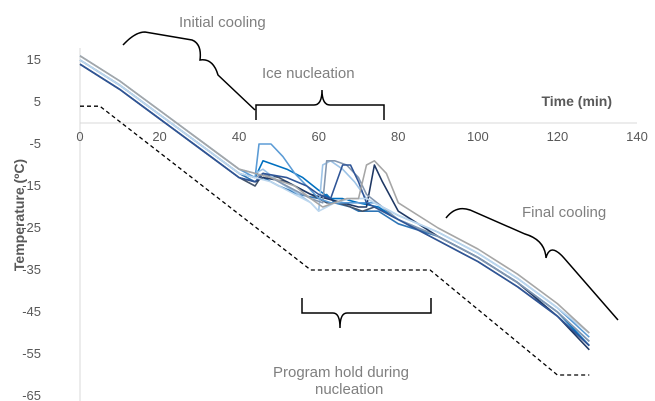 The image size is (655, 401). What do you see at coordinates (366, 313) in the screenshot?
I see `program-hold-brace` at bounding box center [366, 313].